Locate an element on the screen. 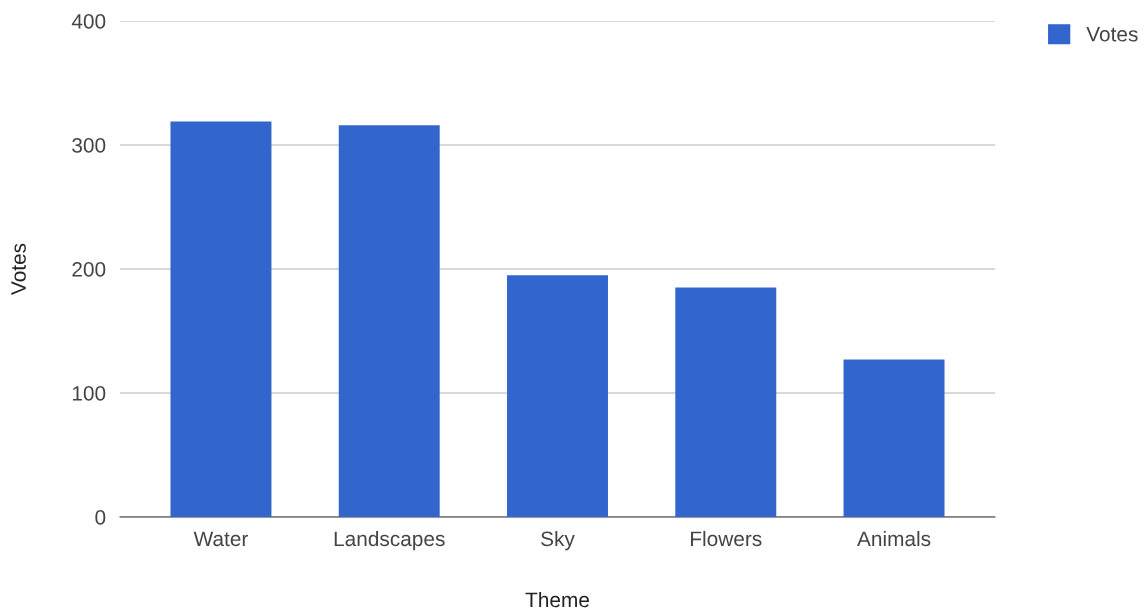  y-axis-title: Votes is located at coordinates (18, 269).